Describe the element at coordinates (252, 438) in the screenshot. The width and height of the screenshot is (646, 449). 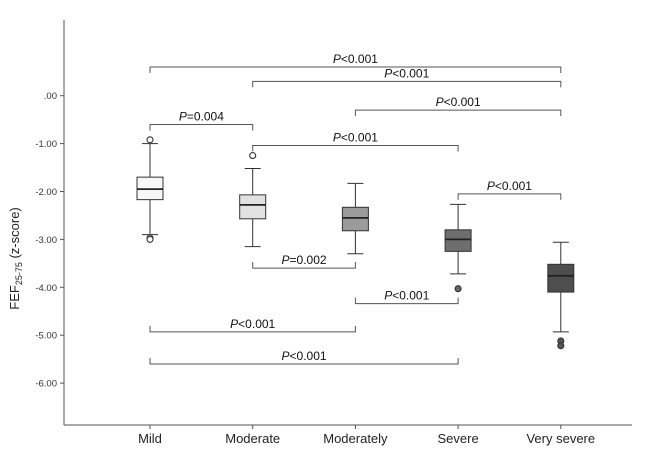
I see `x-category-label: Moderate` at that location.